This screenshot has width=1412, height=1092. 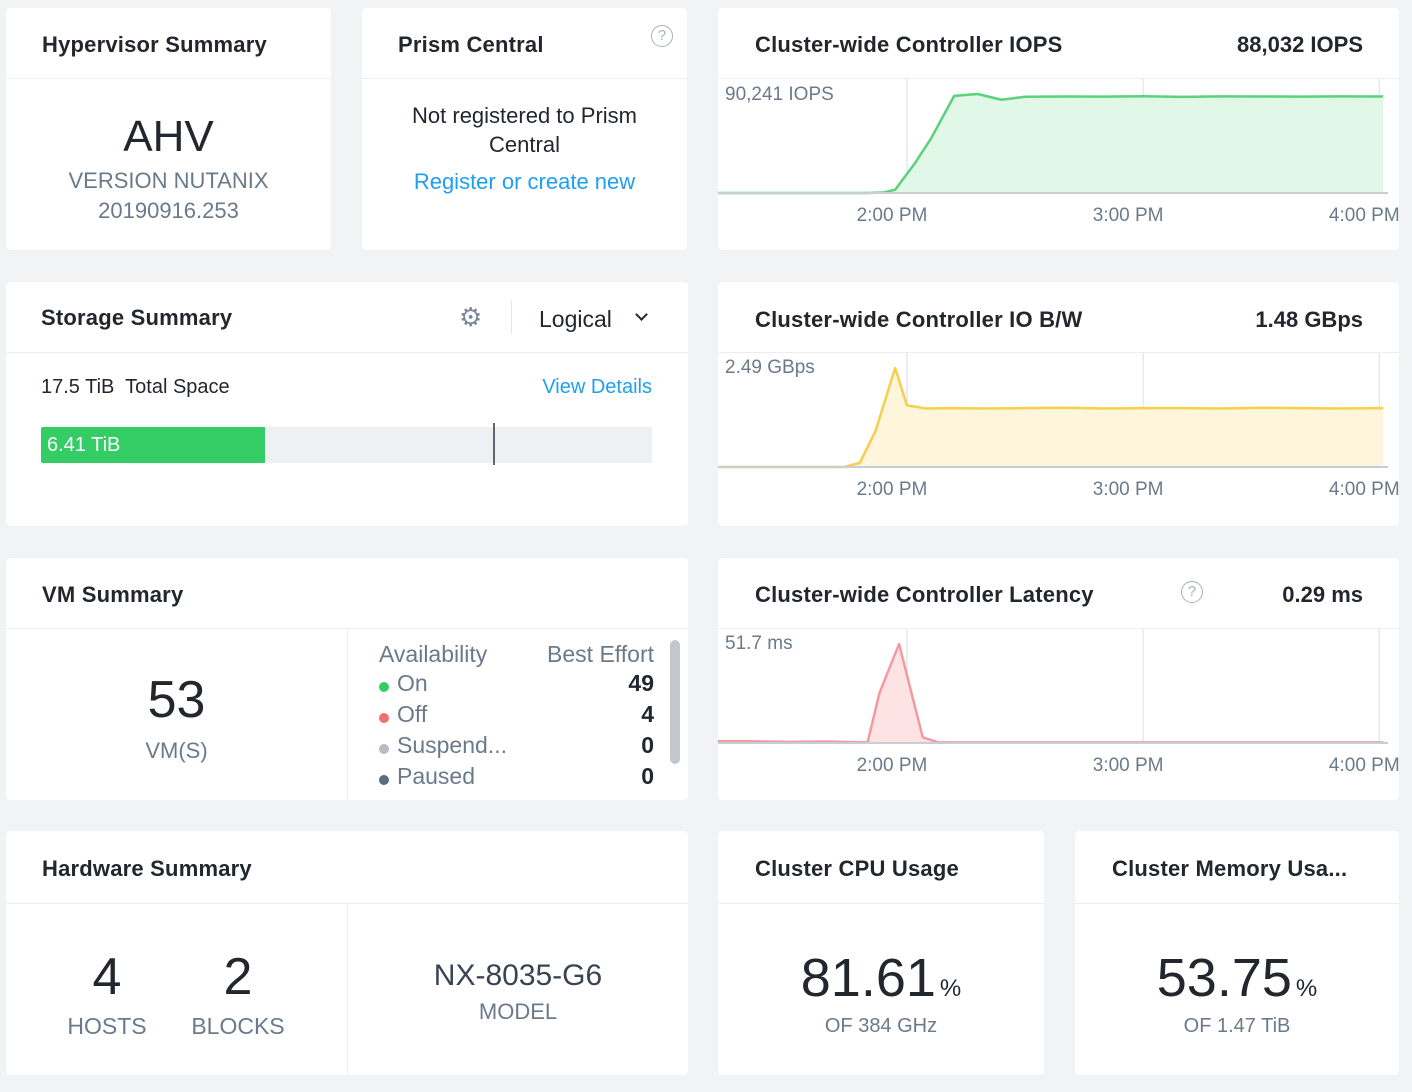 I want to click on view-details-link: View Details, so click(x=597, y=387).